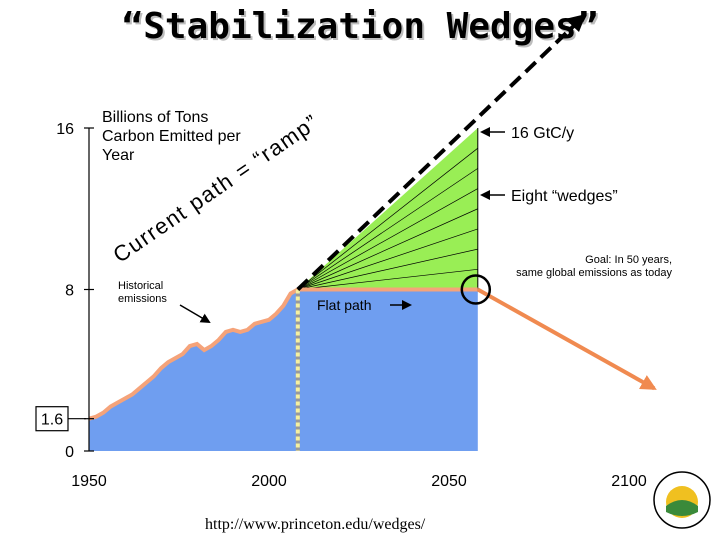  I want to click on logo-landscape, so click(682, 508).